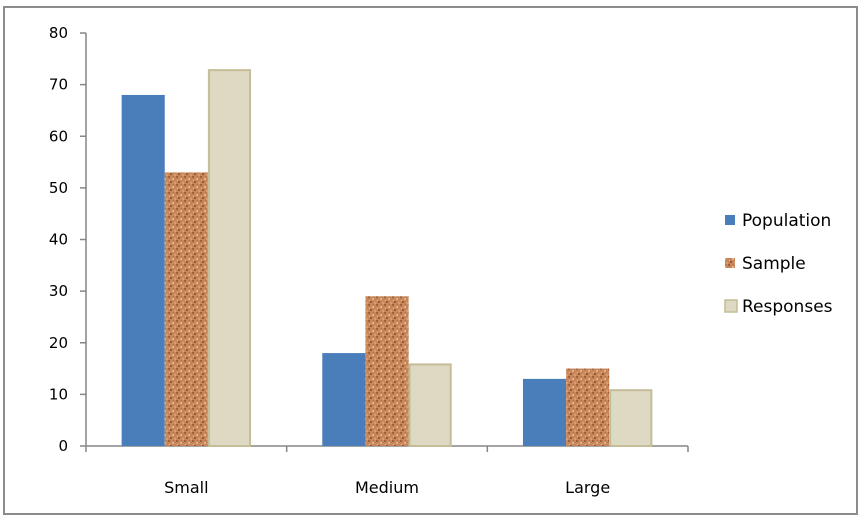 The height and width of the screenshot is (523, 865). Describe the element at coordinates (63, 446) in the screenshot. I see `y-tick-label: 0` at that location.